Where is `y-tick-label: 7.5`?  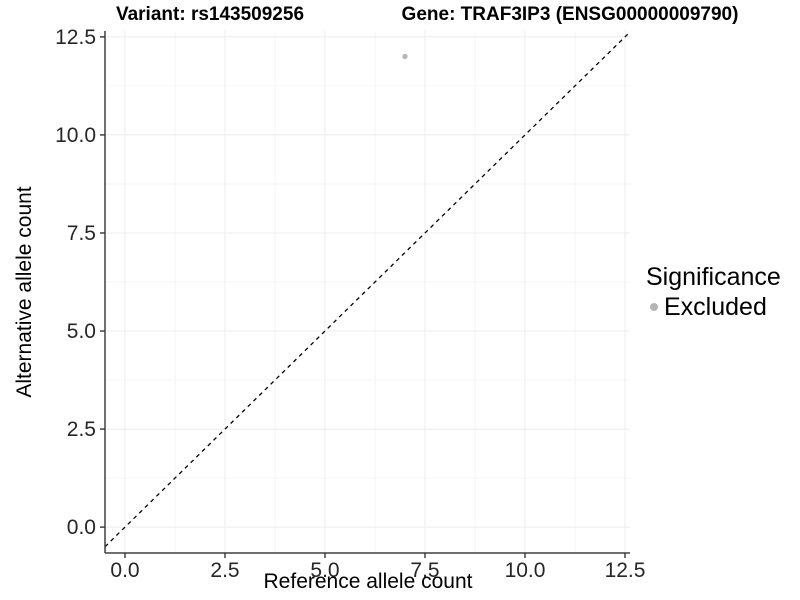 y-tick-label: 7.5 is located at coordinates (81, 233).